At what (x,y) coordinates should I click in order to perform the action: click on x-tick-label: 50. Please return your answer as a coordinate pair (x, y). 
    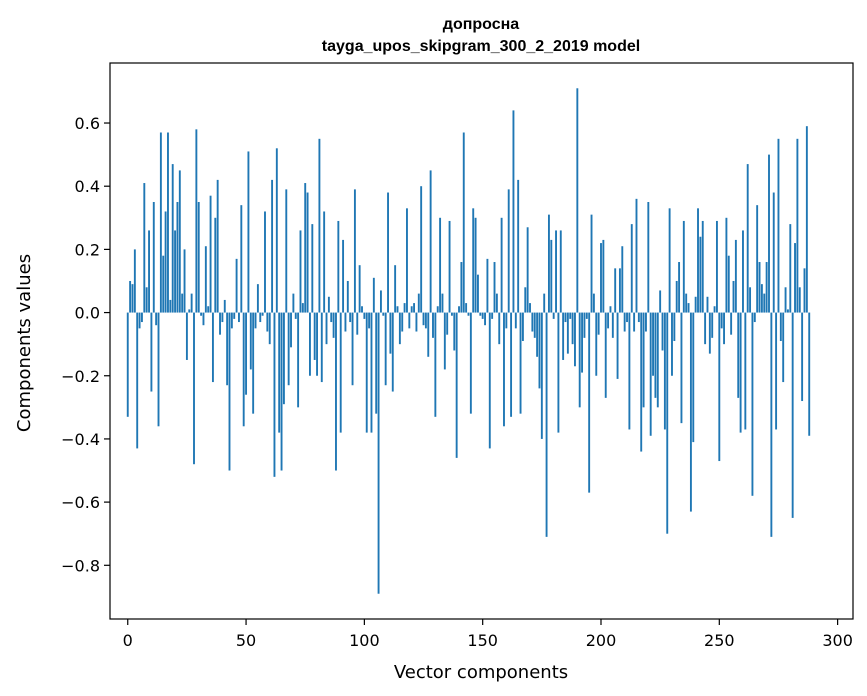
    Looking at the image, I should click on (246, 640).